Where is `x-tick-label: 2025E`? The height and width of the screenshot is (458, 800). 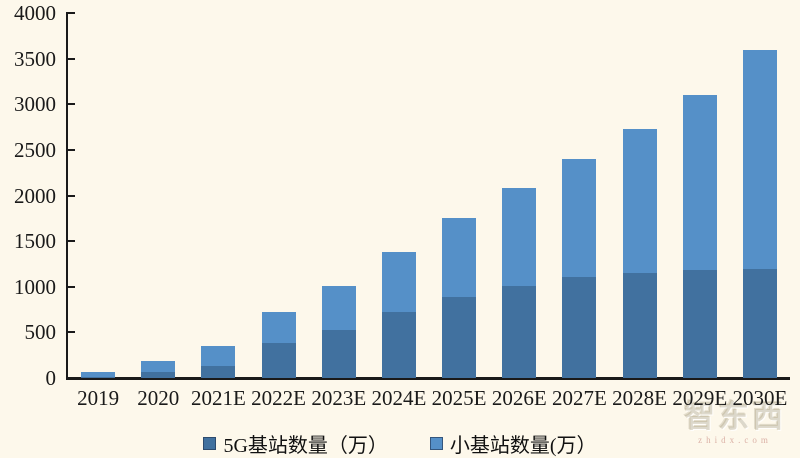 x-tick-label: 2025E is located at coordinates (459, 398).